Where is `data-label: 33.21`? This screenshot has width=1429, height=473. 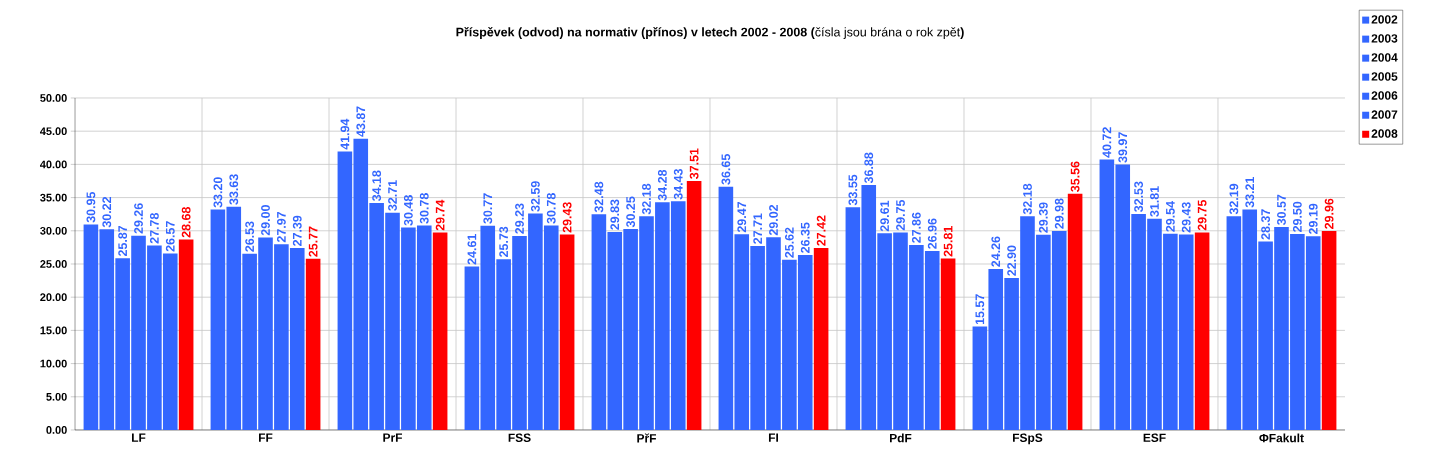 data-label: 33.21 is located at coordinates (1250, 192).